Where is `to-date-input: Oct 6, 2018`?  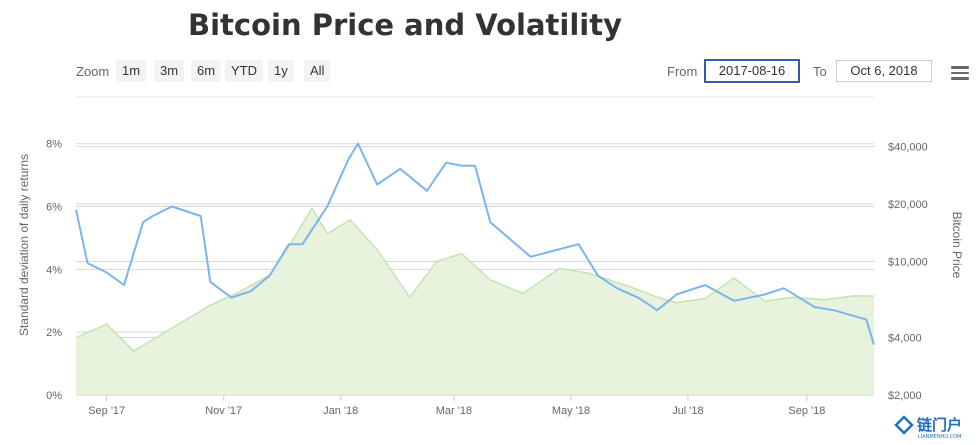 to-date-input: Oct 6, 2018 is located at coordinates (884, 71).